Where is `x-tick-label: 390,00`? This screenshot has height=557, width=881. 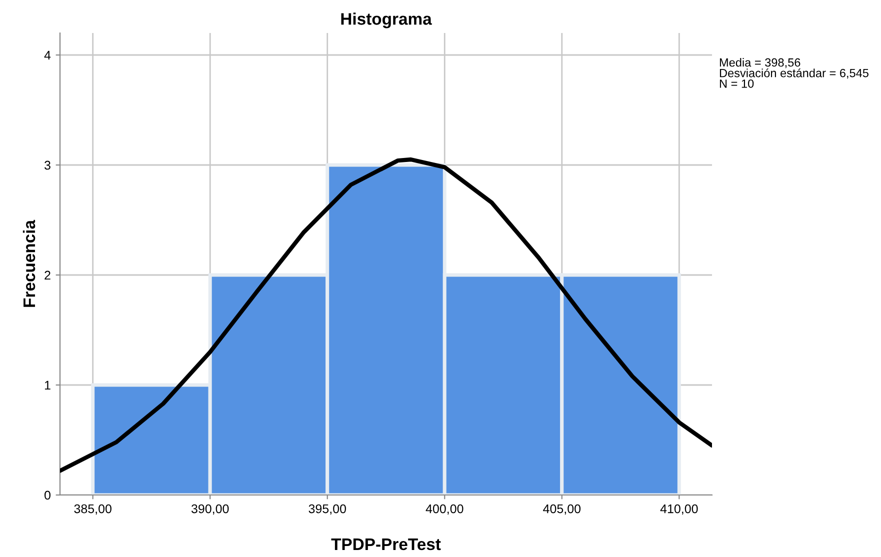 x-tick-label: 390,00 is located at coordinates (210, 509).